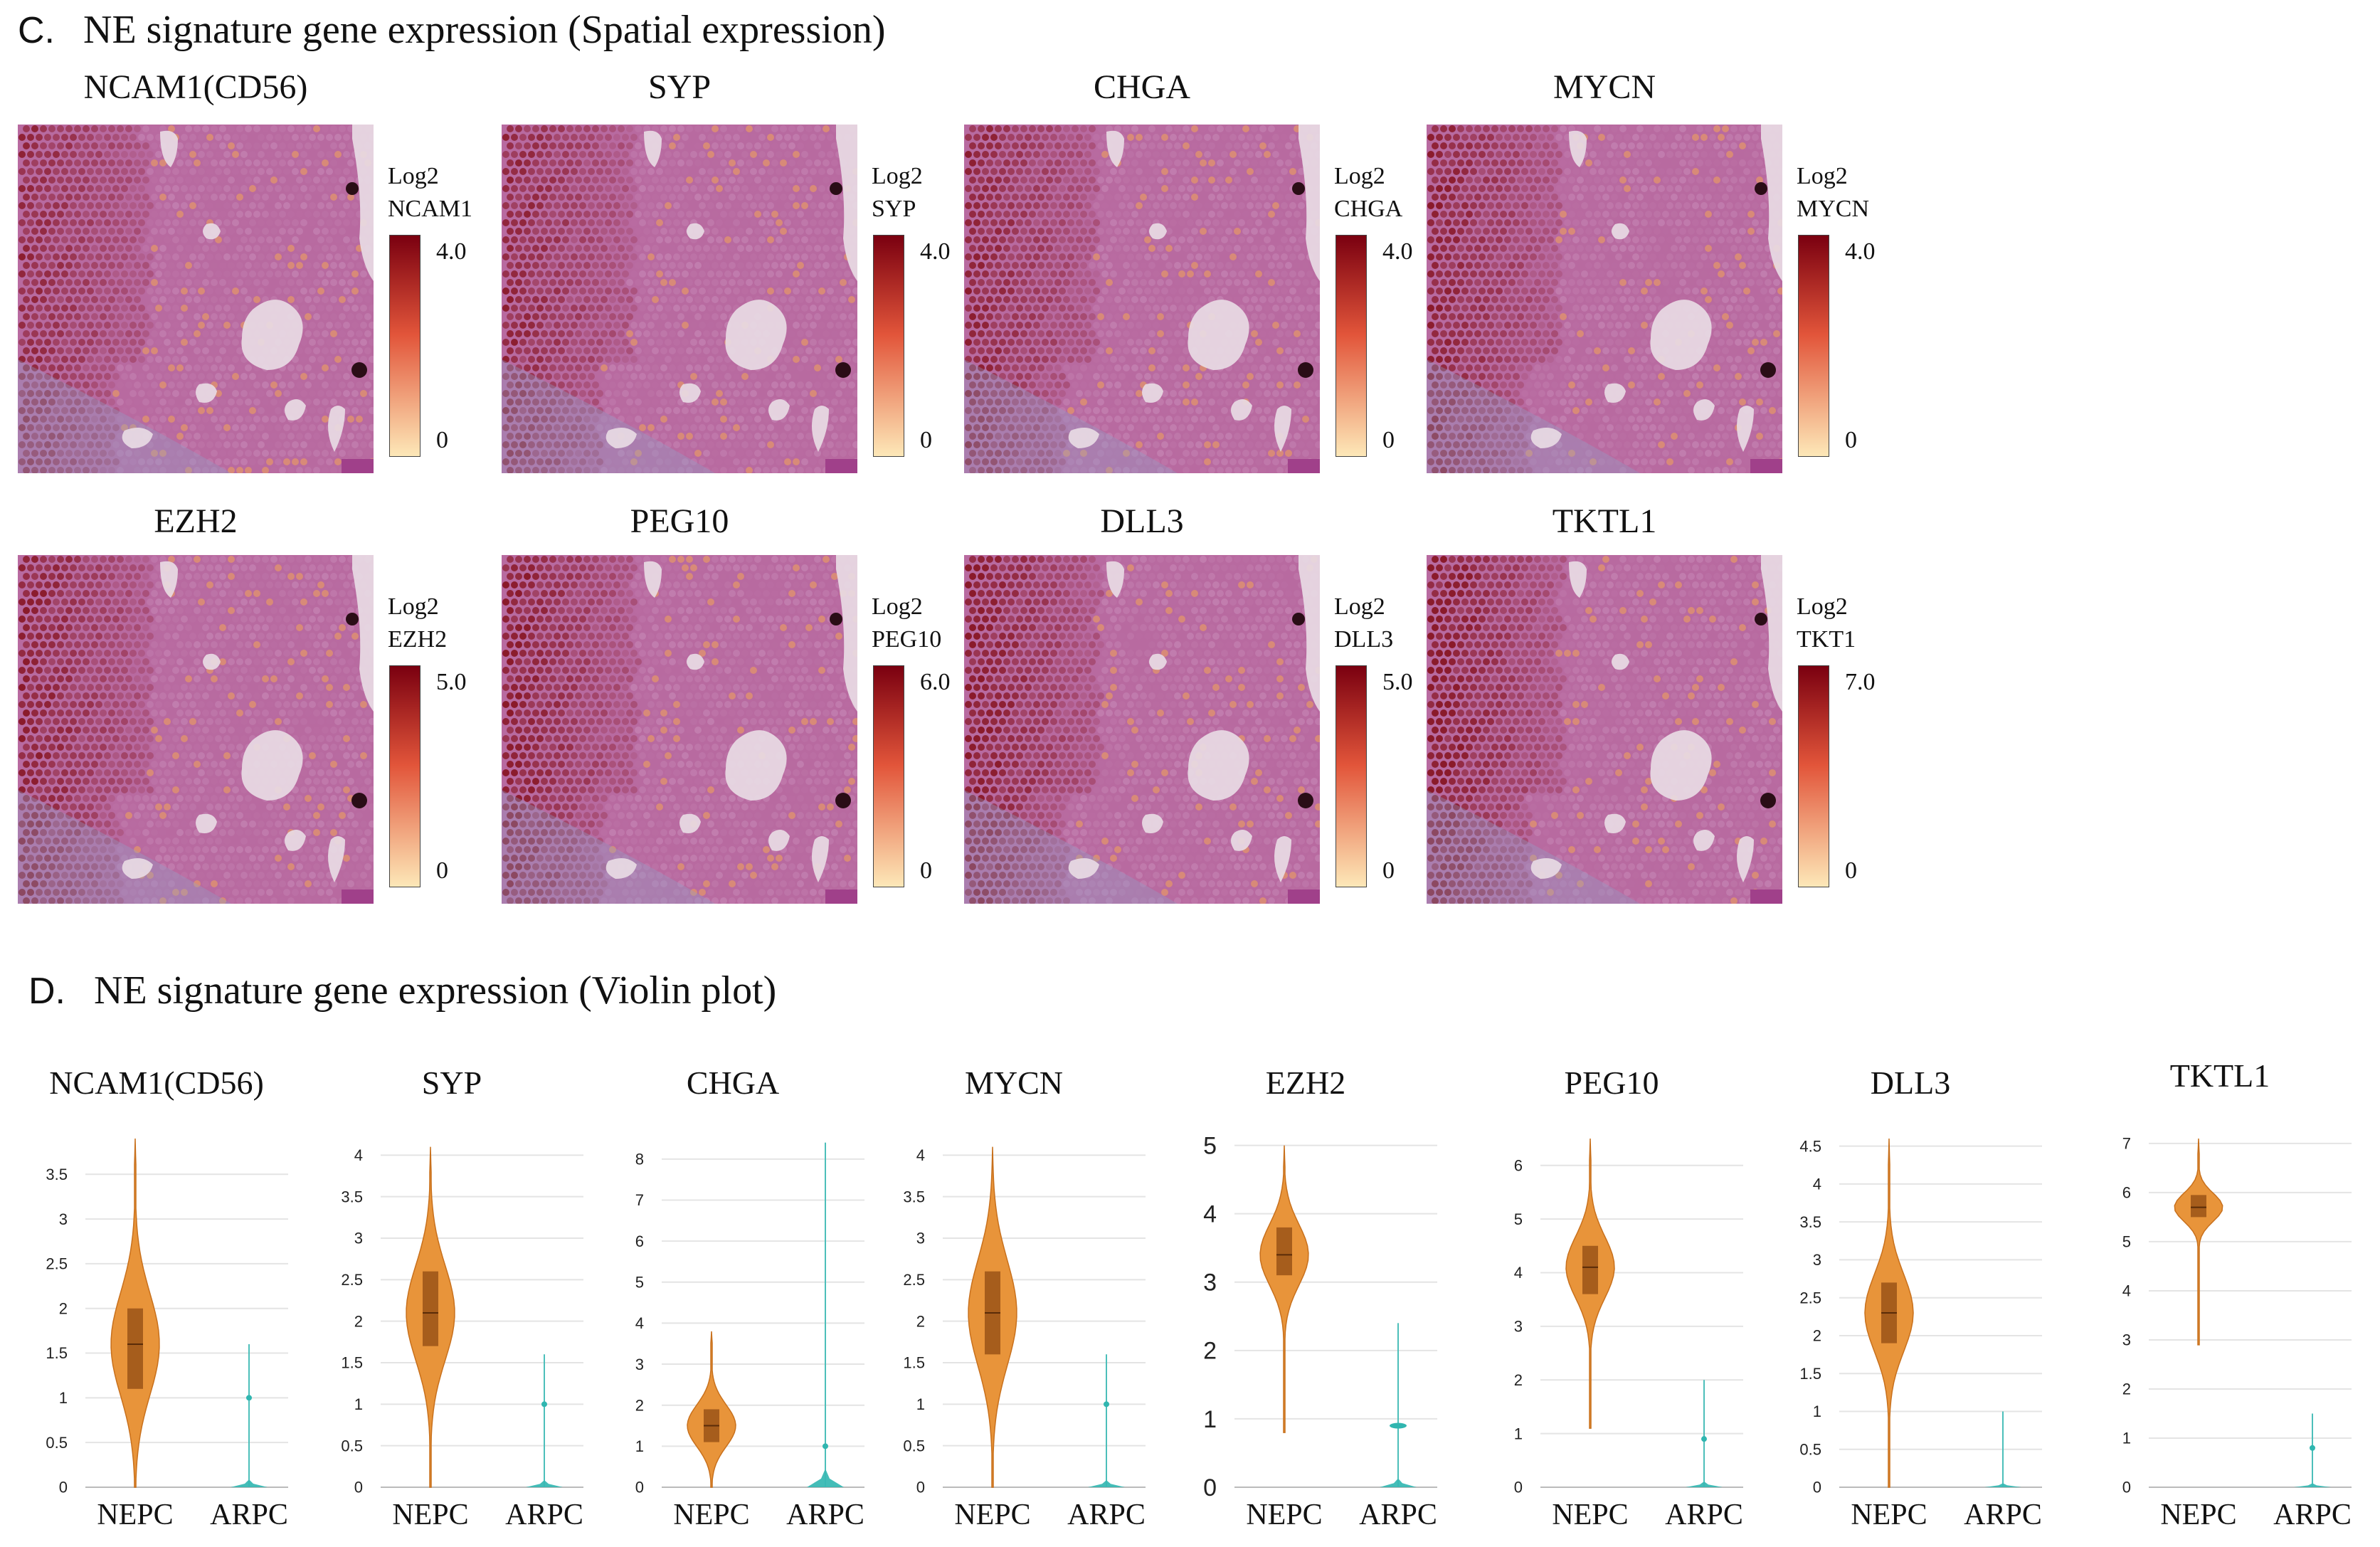  I want to click on violin-title: MYCN, so click(1014, 1083).